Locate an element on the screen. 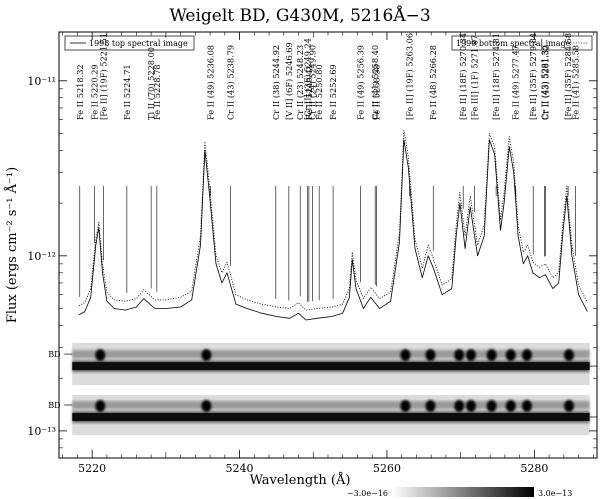 This screenshot has height=499, width=600. spectral-image-2: BD A is located at coordinates (324, 415).